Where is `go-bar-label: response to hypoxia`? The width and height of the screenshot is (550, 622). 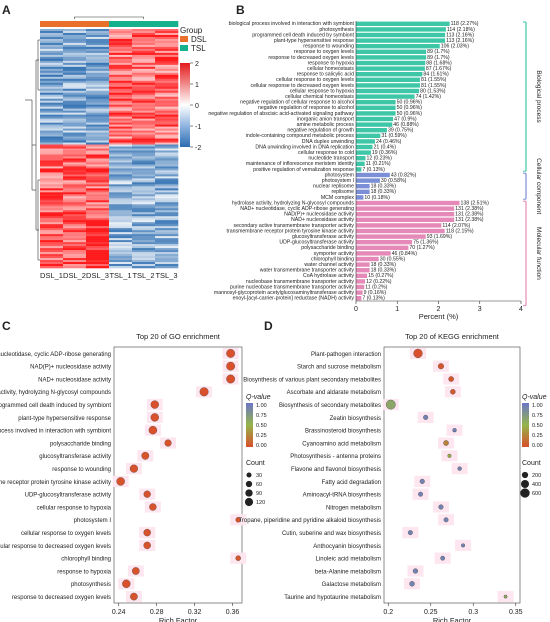 go-bar-label: response to hypoxia is located at coordinates (331, 63).